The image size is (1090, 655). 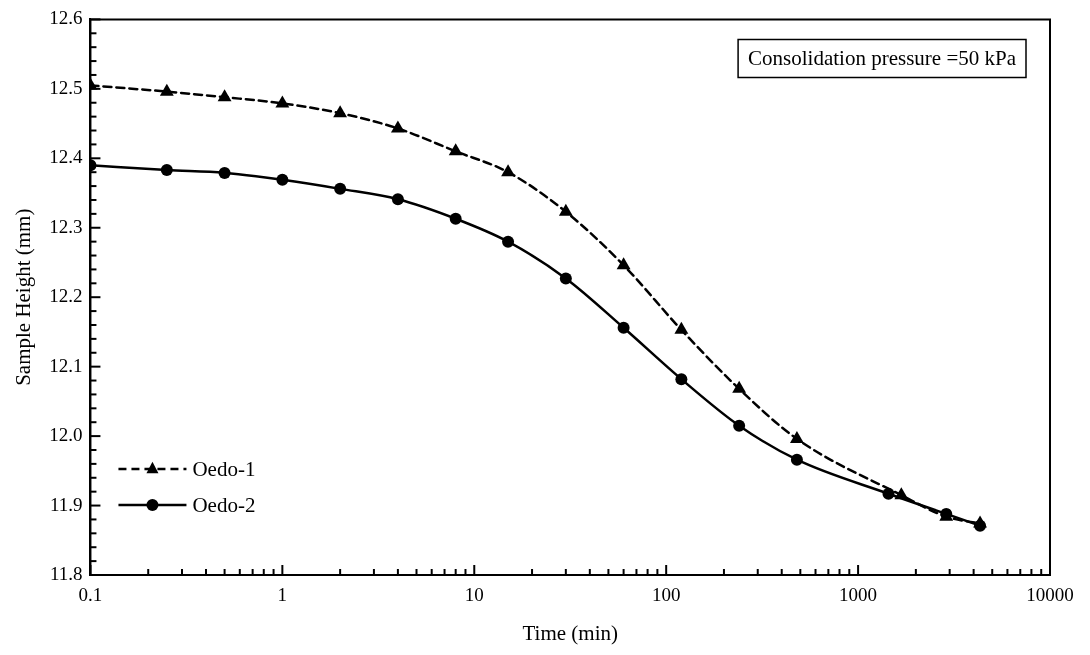 What do you see at coordinates (224, 504) in the screenshot?
I see `legend-label: Oedo-2` at bounding box center [224, 504].